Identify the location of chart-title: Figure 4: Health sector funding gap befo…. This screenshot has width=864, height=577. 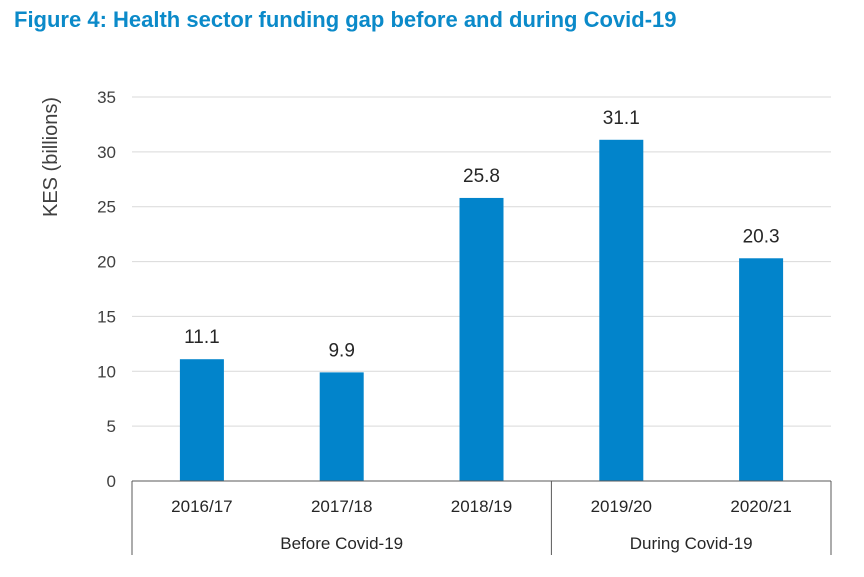
(345, 19).